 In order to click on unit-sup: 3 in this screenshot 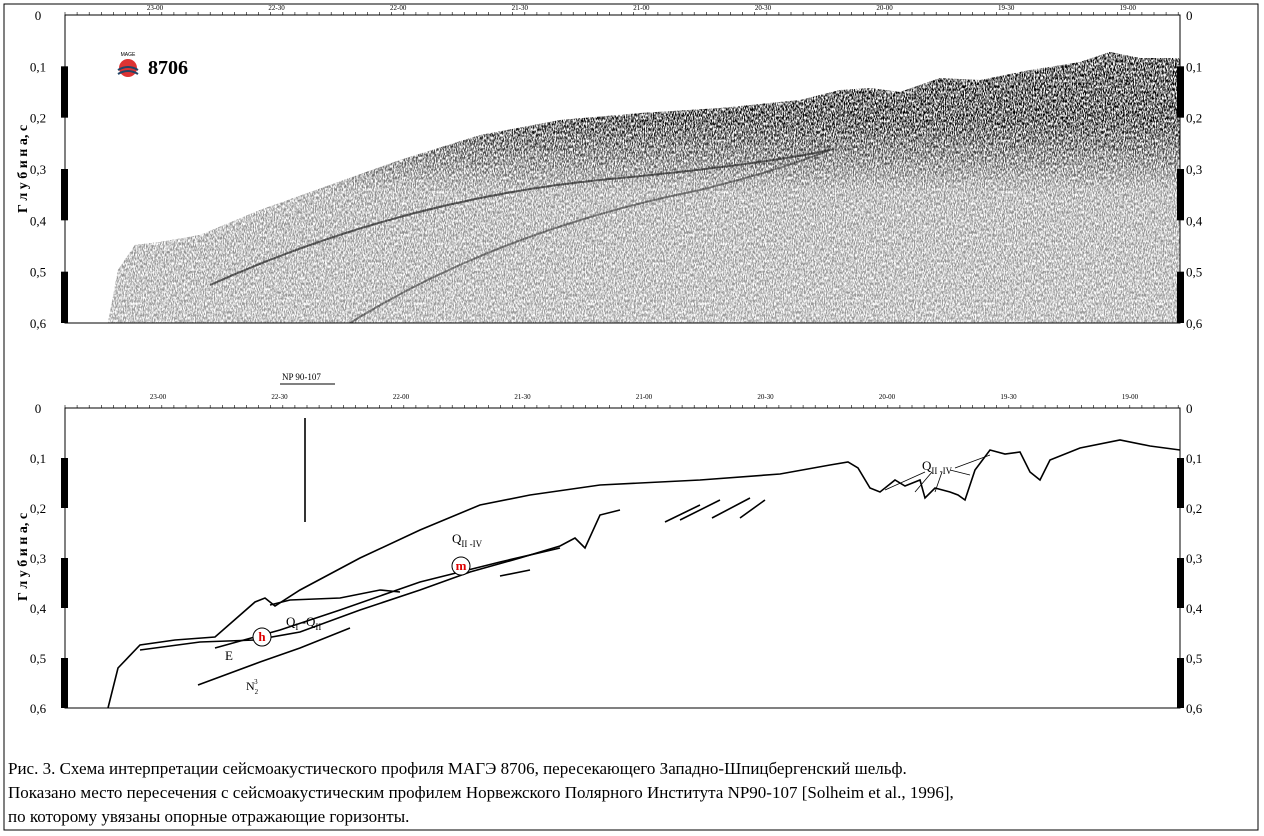, I will do `click(256, 682)`.